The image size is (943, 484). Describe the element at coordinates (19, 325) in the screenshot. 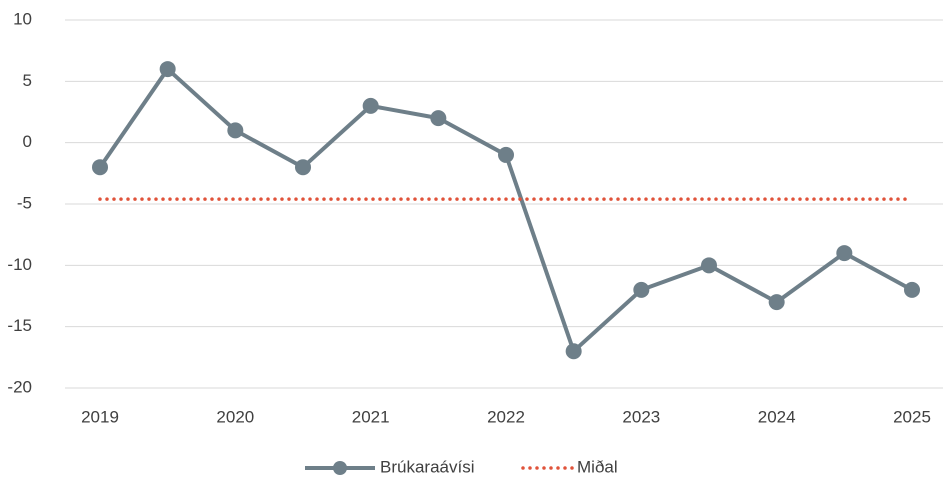

I see `y-tick-label: -15` at that location.